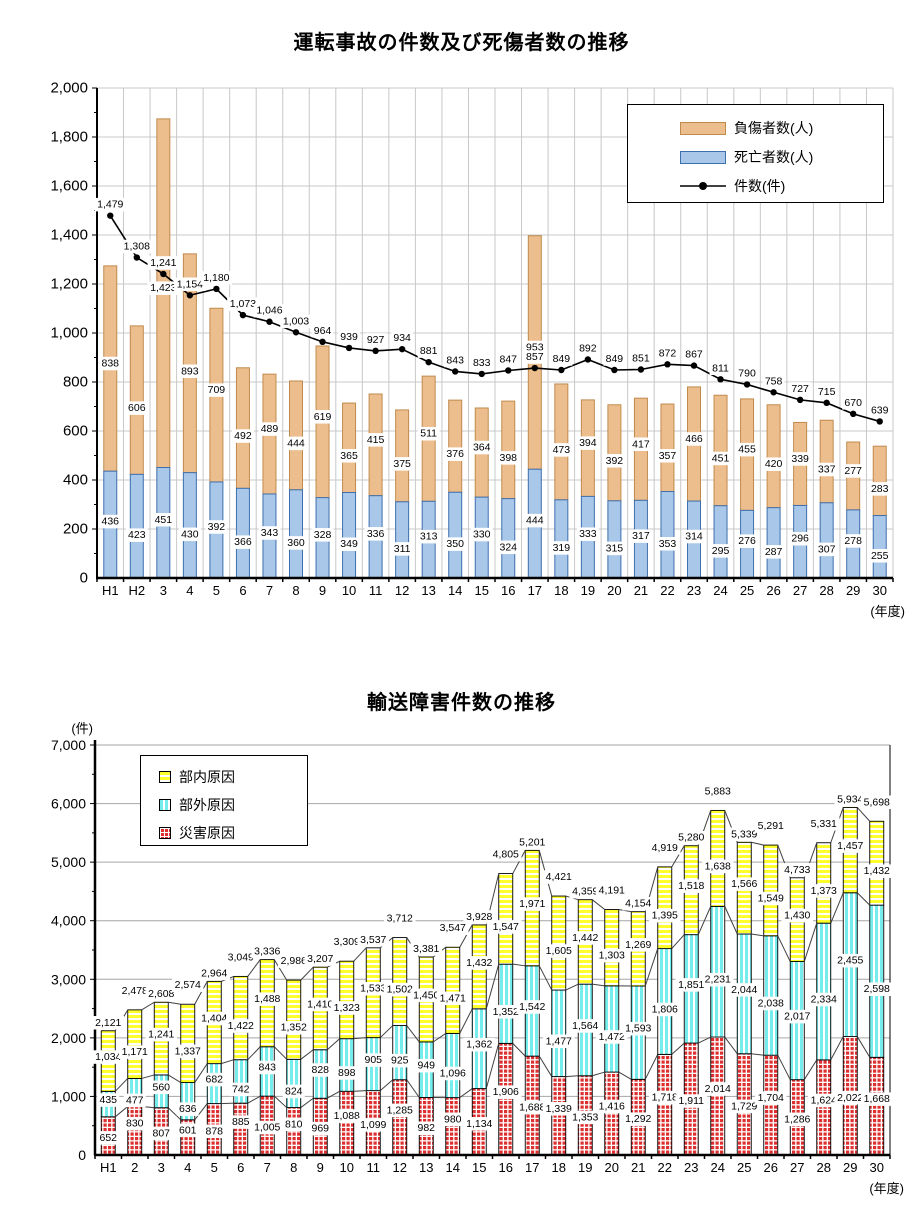 Image resolution: width=923 pixels, height=1224 pixels. What do you see at coordinates (744, 884) in the screenshot?
I see `internal-label: 1,566` at bounding box center [744, 884].